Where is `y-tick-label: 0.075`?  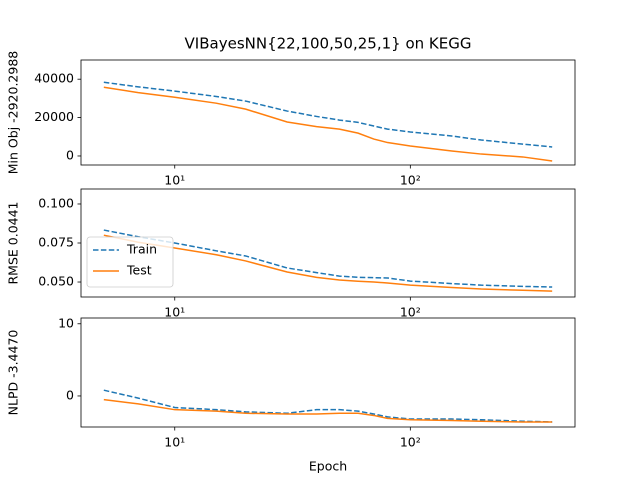 y-tick-label: 0.075 is located at coordinates (56, 242).